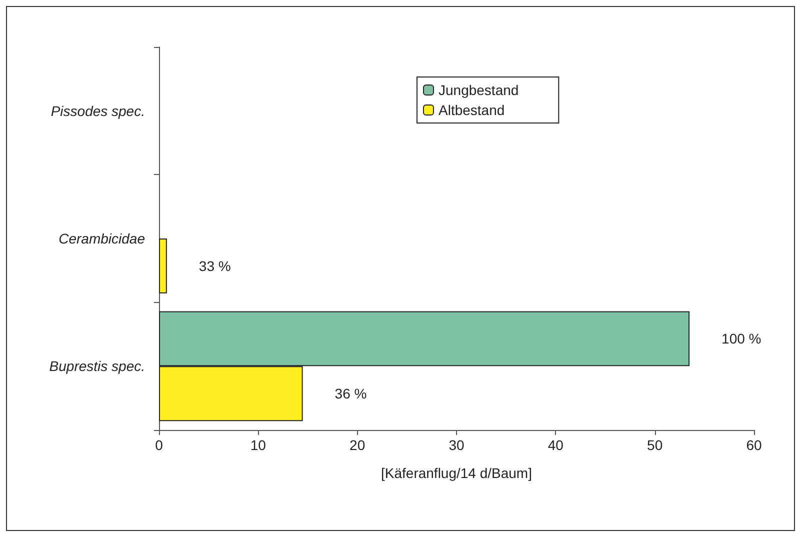 The image size is (803, 539). Describe the element at coordinates (102, 238) in the screenshot. I see `y-tick-label: Cerambicidae` at that location.